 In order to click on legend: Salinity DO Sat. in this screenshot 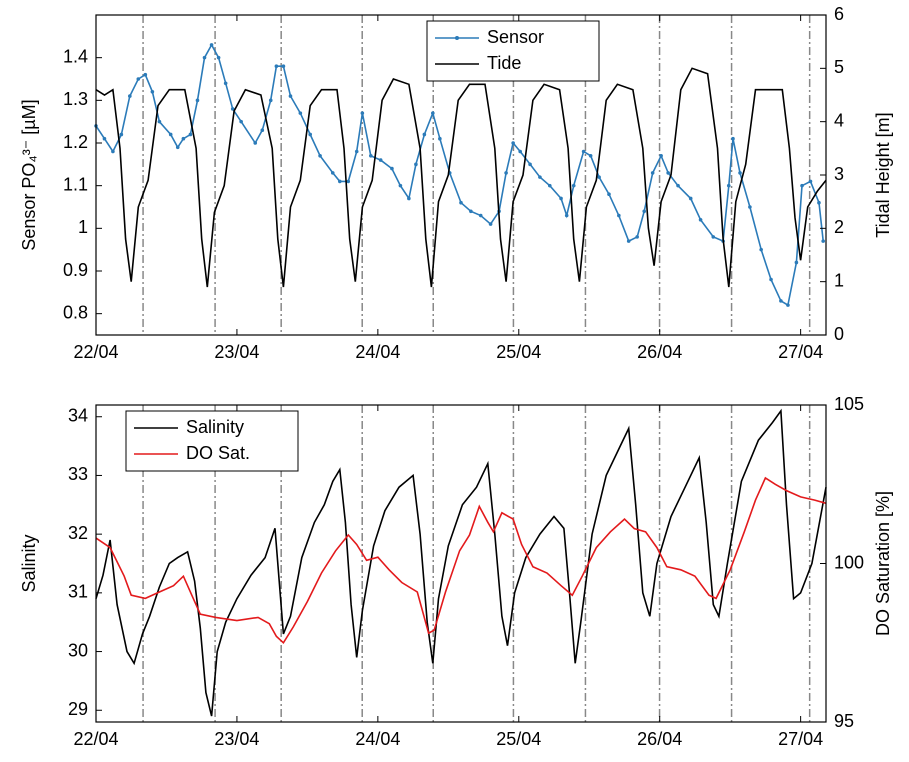, I will do `click(212, 441)`.